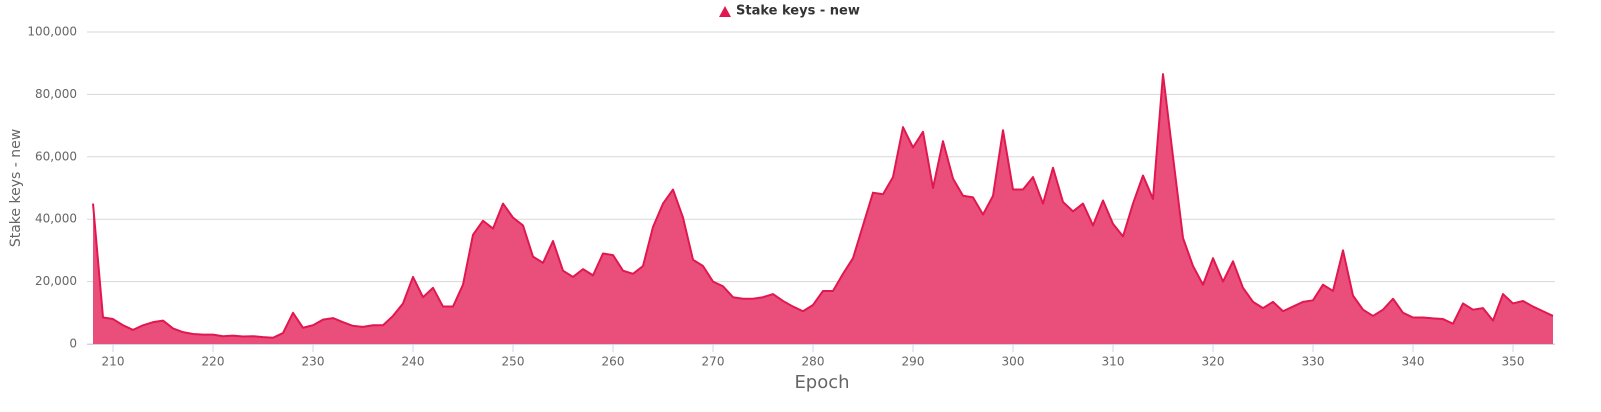 Image resolution: width=1601 pixels, height=412 pixels. What do you see at coordinates (725, 11) in the screenshot?
I see `legend-marker` at bounding box center [725, 11].